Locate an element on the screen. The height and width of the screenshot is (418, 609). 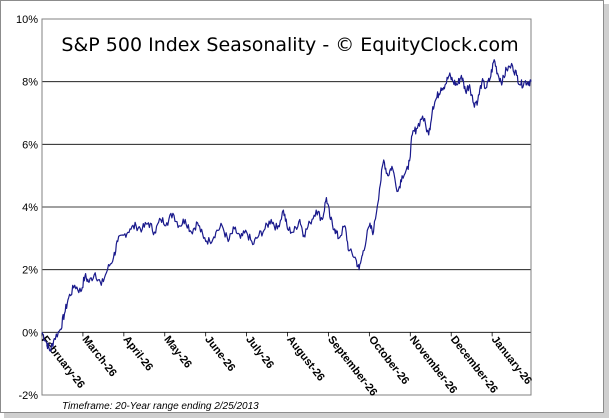
x-tick-label: August-26 is located at coordinates (305, 359).